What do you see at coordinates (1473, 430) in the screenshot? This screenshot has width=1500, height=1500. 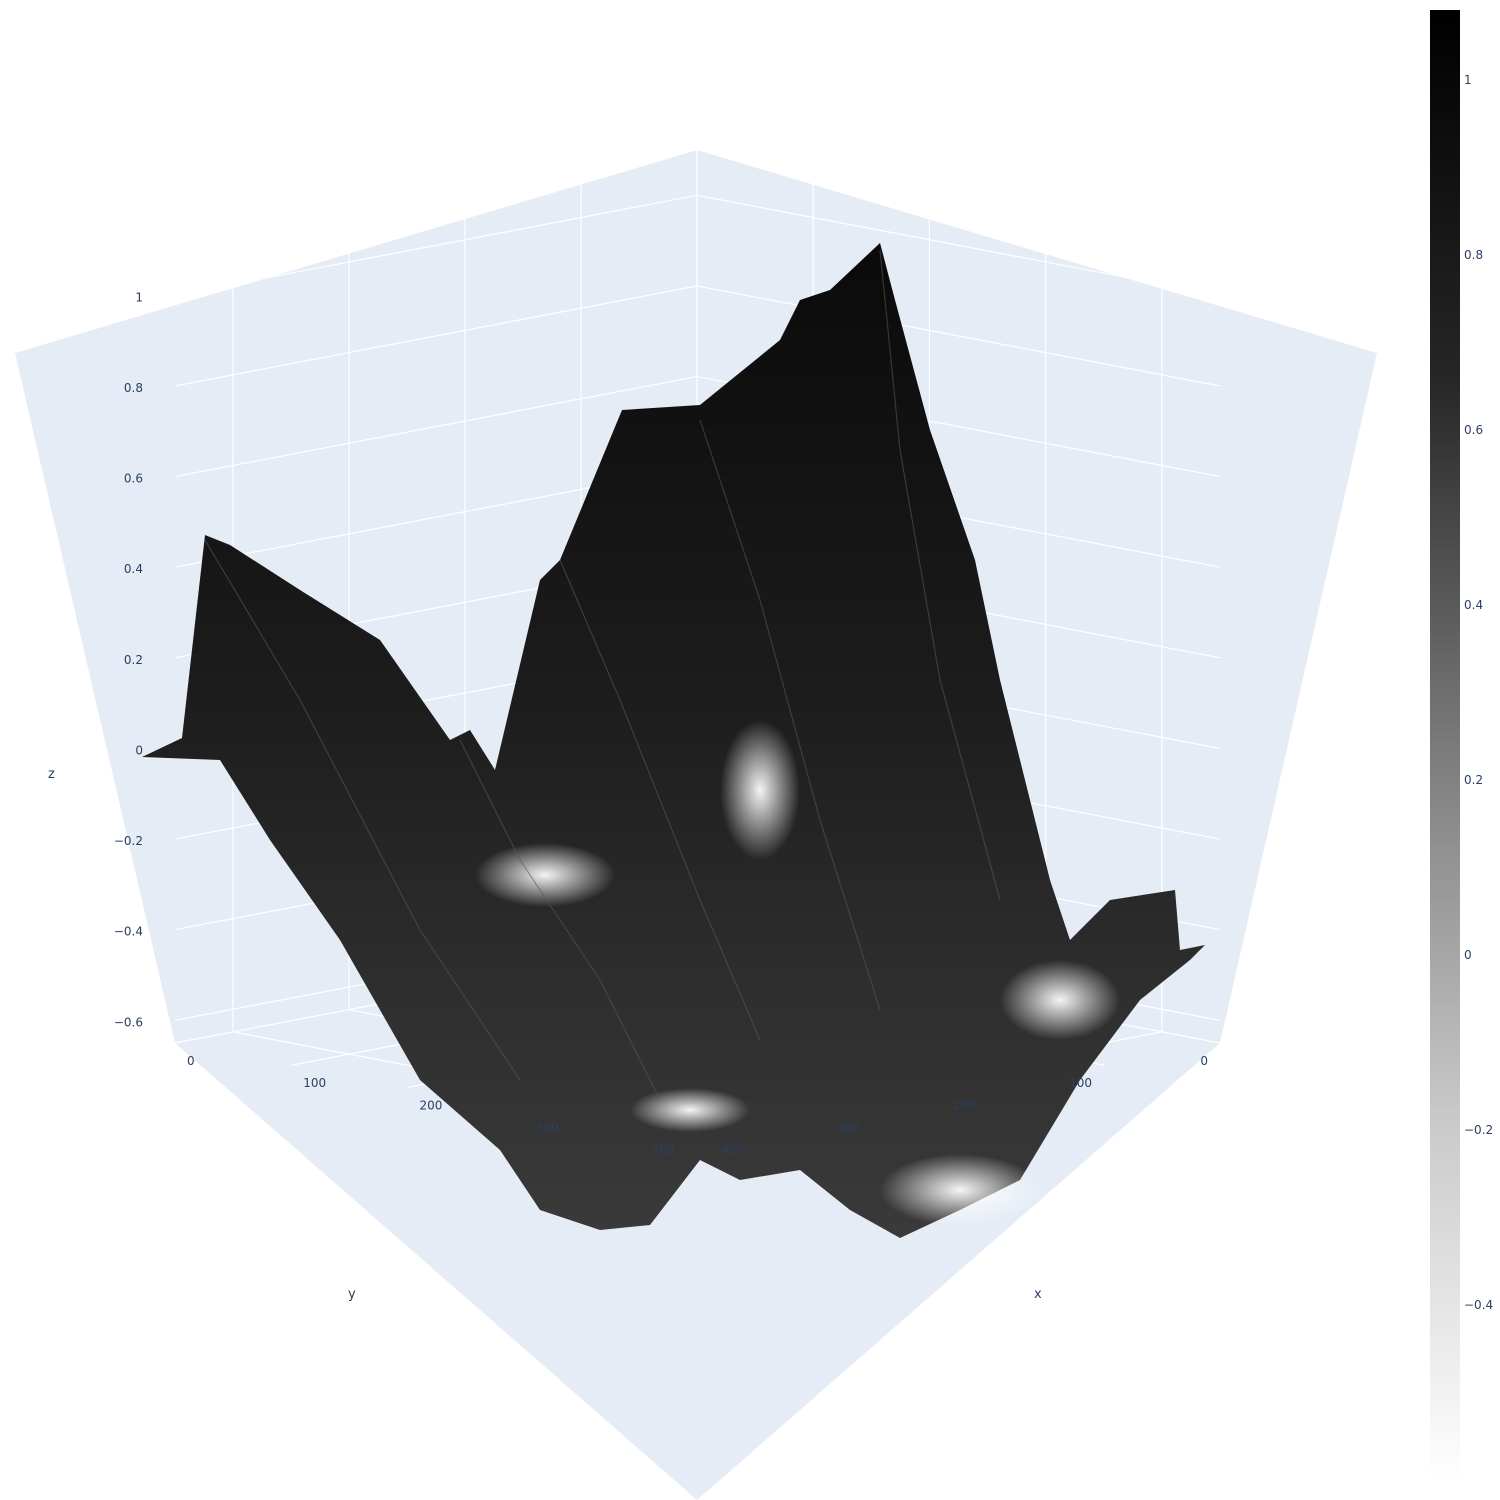 I see `colorbar-tick-label: 0.6` at bounding box center [1473, 430].